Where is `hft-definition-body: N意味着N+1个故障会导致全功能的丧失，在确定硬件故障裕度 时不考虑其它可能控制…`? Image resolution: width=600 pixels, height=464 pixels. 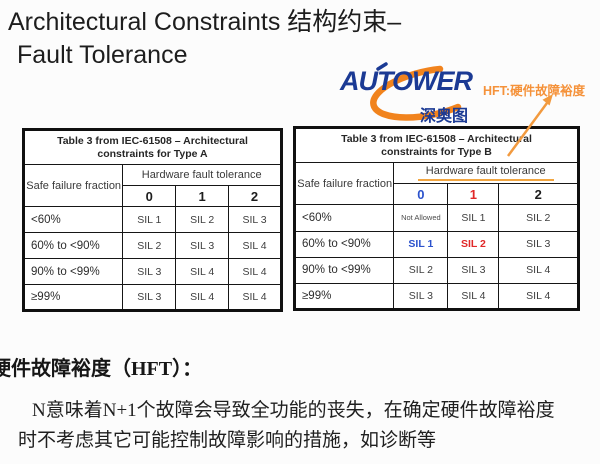
hft-definition-body: N意味着N+1个故障会导致全功能的丧失，在确定硬件故障裕度 时不考虑其它可能控制… is located at coordinates (309, 426).